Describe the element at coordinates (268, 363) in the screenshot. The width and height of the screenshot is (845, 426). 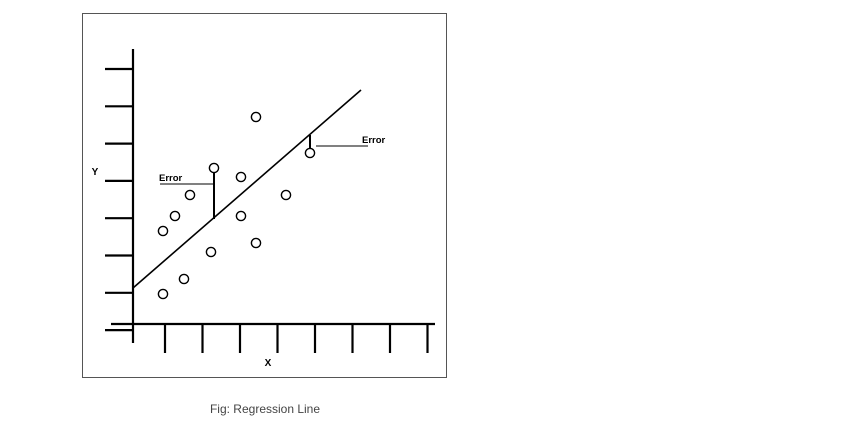
I see `x-axis-label: X` at that location.